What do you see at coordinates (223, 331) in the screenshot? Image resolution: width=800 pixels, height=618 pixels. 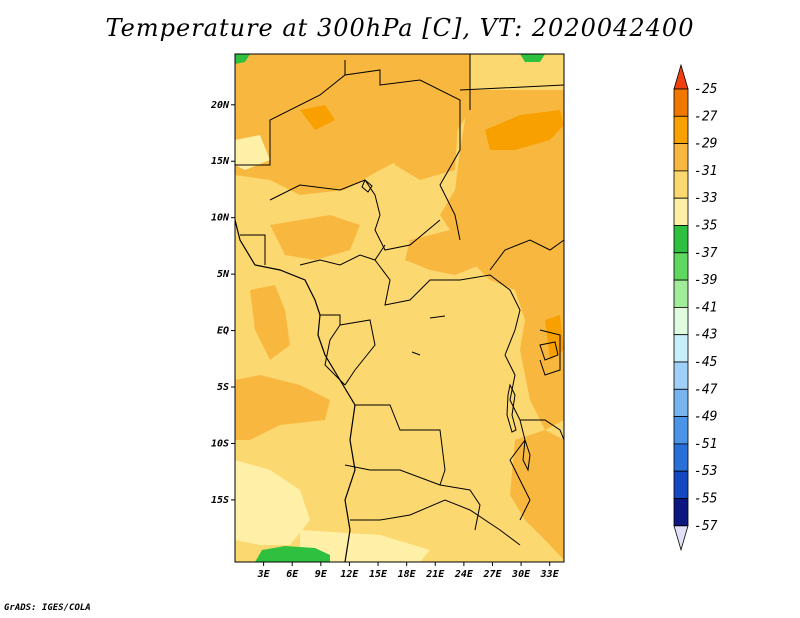 I see `y-tick-label: EQ` at bounding box center [223, 331].